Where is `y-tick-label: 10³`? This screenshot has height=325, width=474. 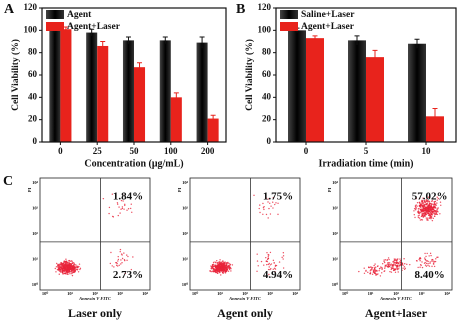
y-tick-label: 10³ is located at coordinates (35, 208).